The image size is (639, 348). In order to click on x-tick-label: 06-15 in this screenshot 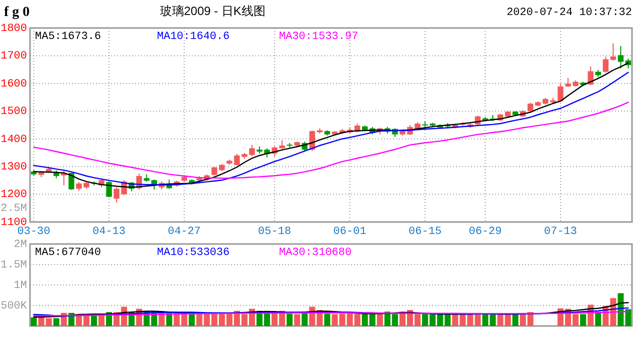, I will do `click(425, 232)`.